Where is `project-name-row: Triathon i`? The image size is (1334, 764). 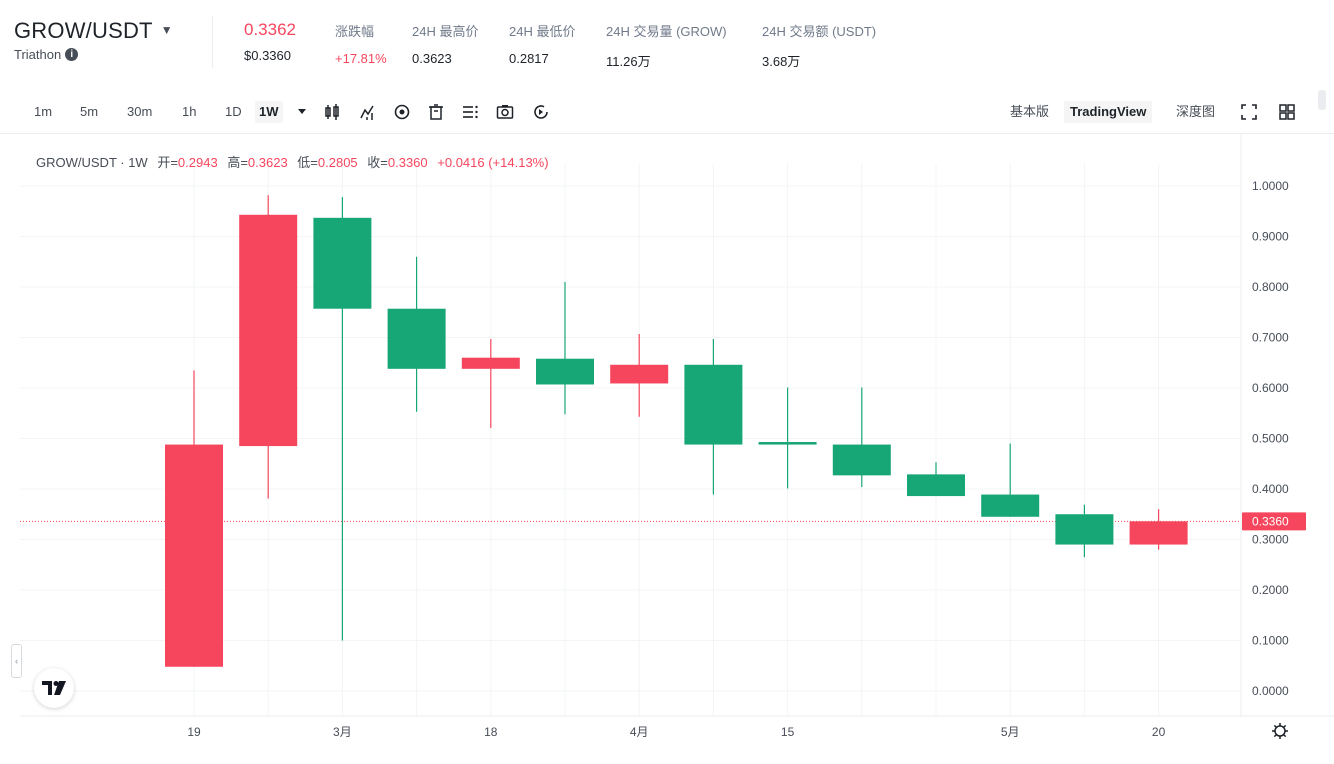 project-name-row: Triathon i is located at coordinates (93, 54).